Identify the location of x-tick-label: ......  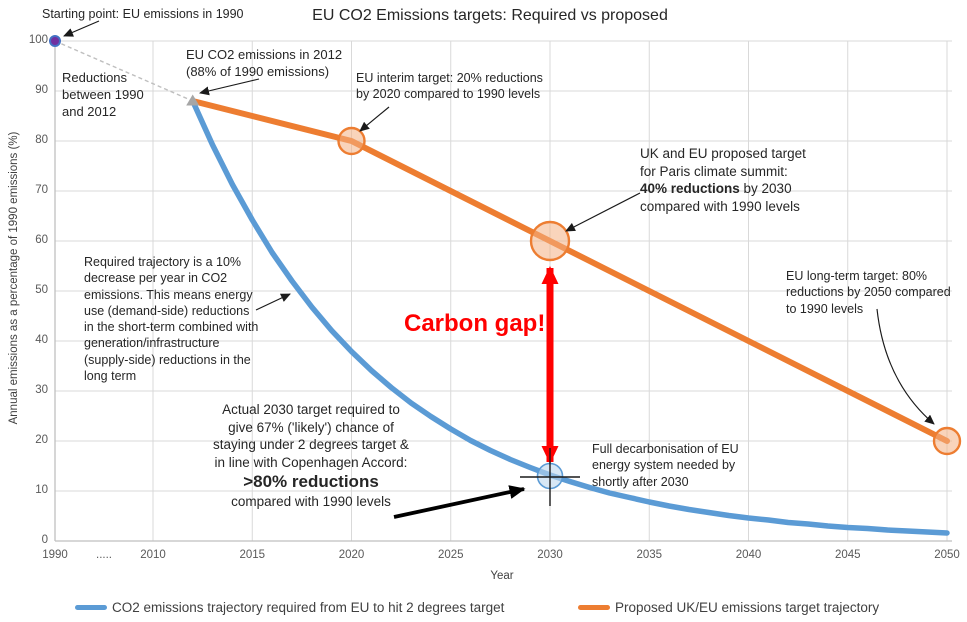
(104, 555).